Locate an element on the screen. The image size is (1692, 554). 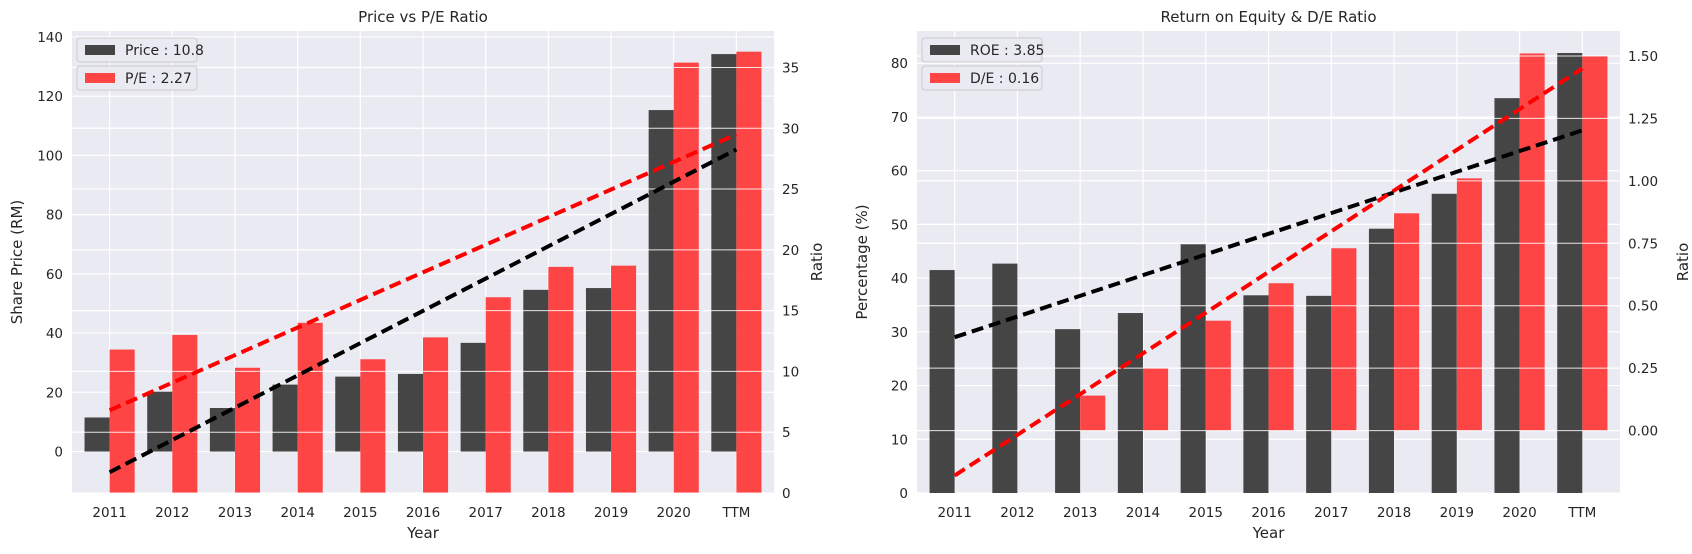
price-pe-legend-label: P/E : 2.27 is located at coordinates (158, 79).